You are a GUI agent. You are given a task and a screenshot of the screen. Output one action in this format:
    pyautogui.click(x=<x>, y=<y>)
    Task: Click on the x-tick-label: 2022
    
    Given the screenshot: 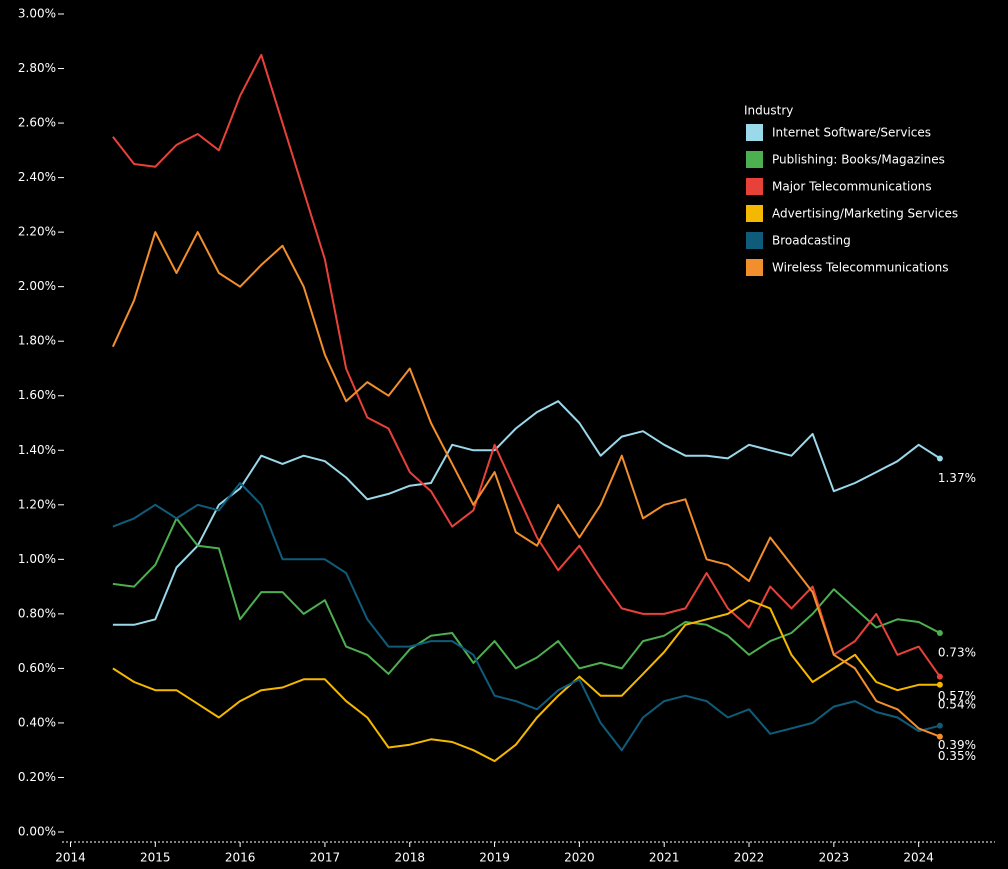 What is the action you would take?
    pyautogui.click(x=749, y=858)
    